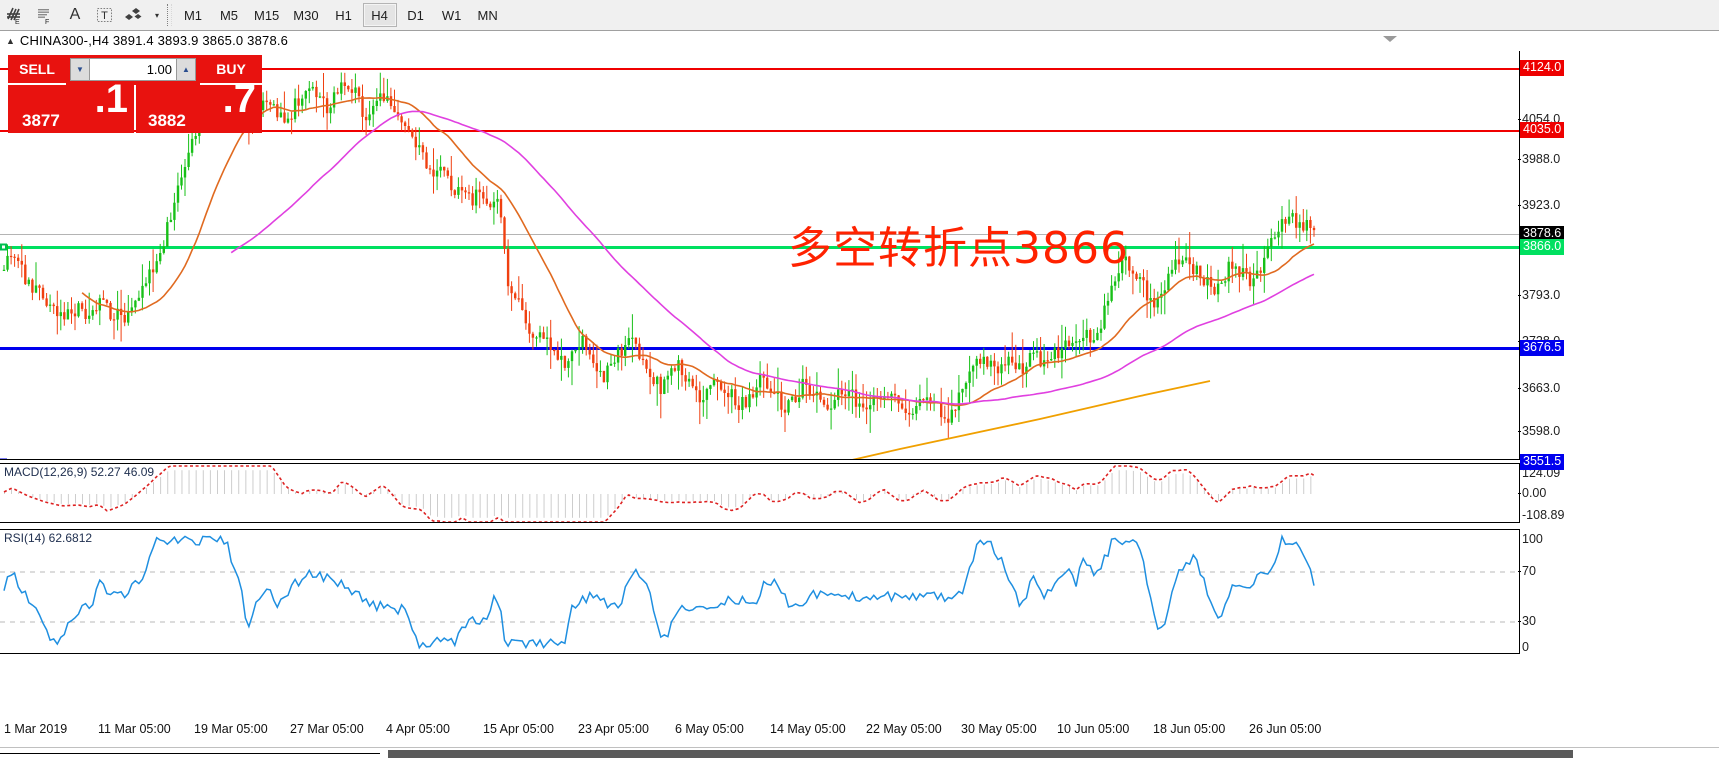 The image size is (1719, 759). What do you see at coordinates (1093, 729) in the screenshot?
I see `time-axis-label: 10 Jun 05:00` at bounding box center [1093, 729].